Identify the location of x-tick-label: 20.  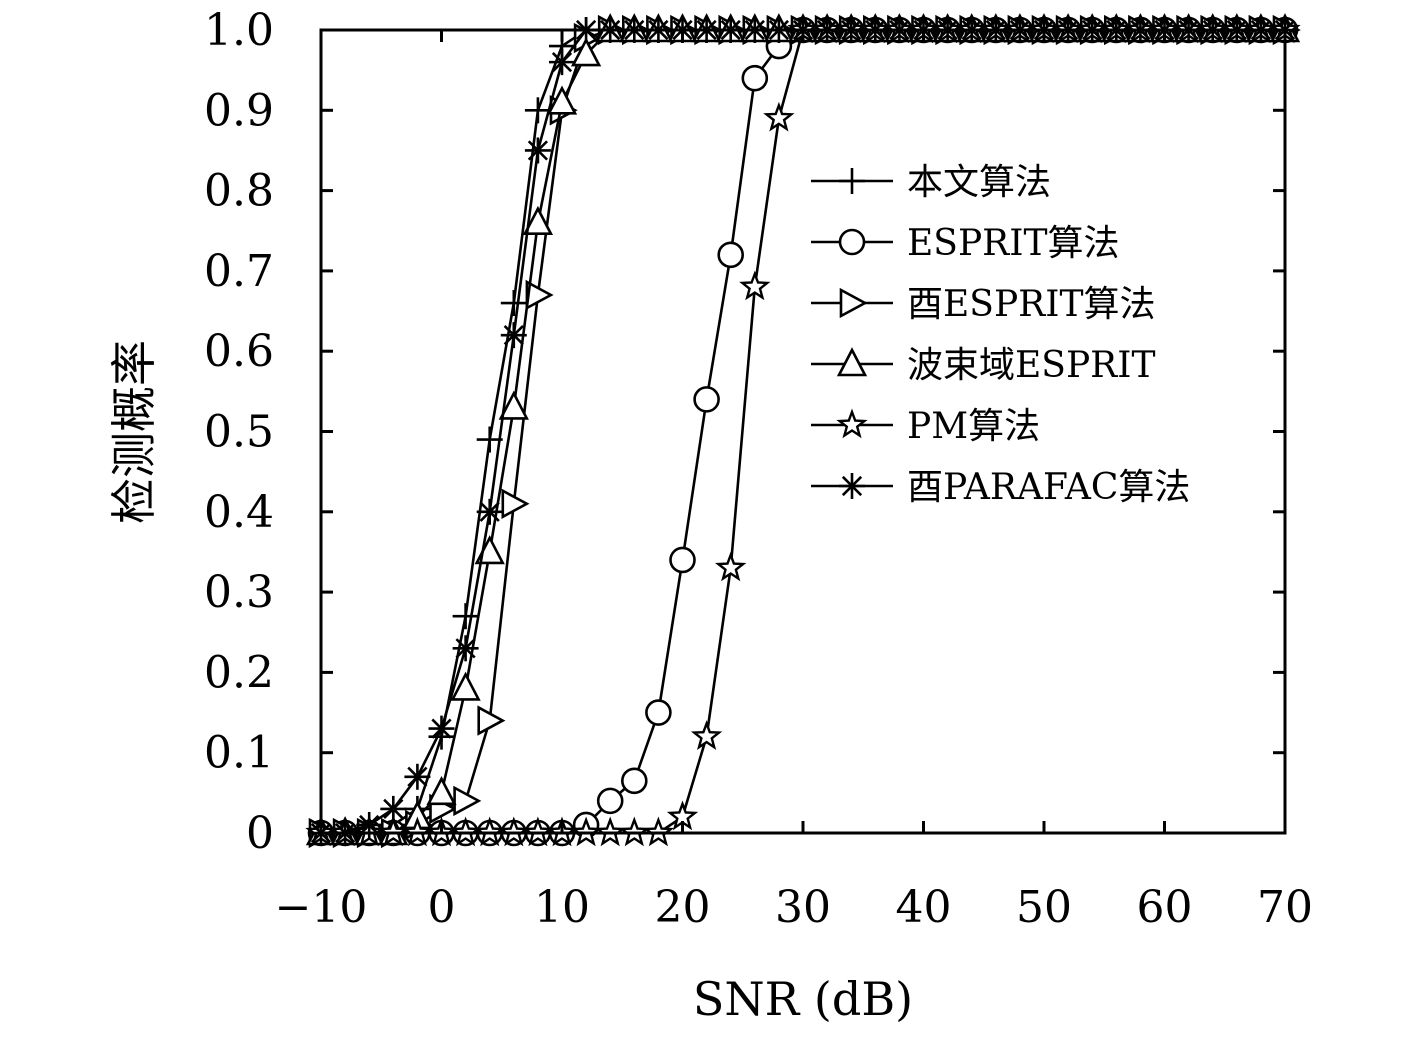
(683, 907).